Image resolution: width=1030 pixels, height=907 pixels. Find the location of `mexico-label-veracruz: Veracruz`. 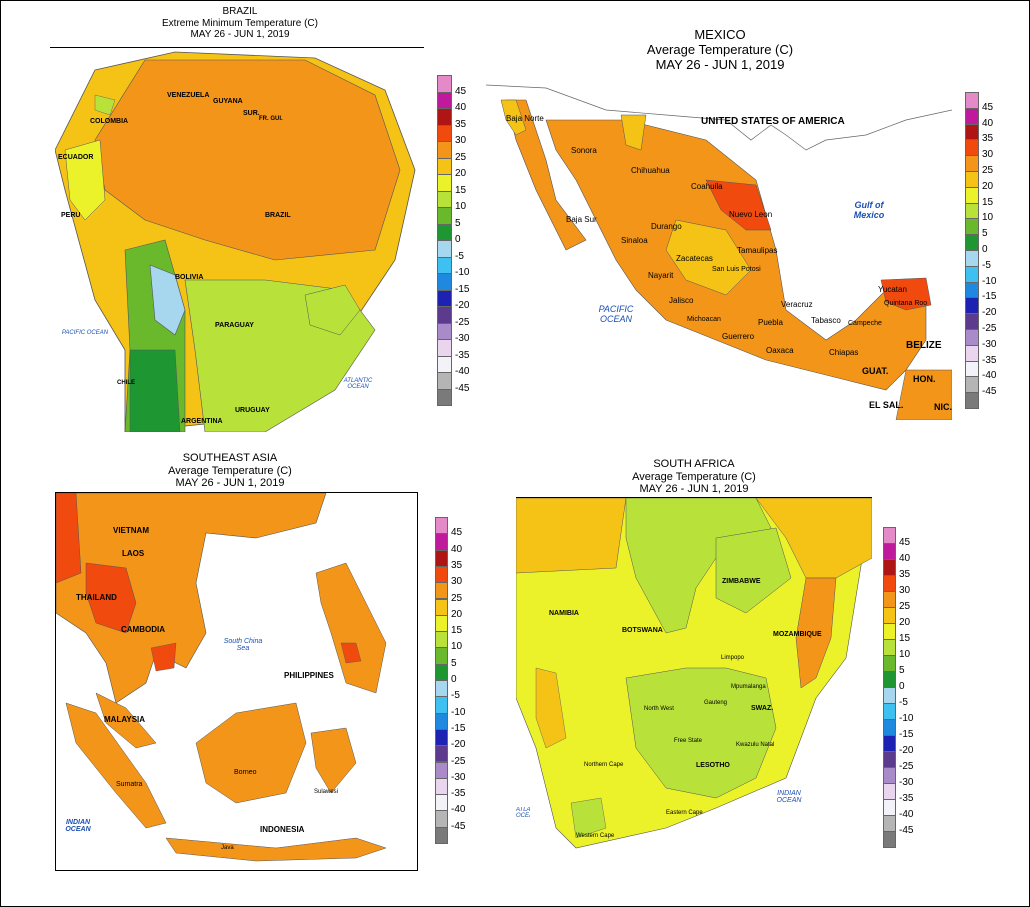

mexico-label-veracruz: Veracruz is located at coordinates (797, 304).